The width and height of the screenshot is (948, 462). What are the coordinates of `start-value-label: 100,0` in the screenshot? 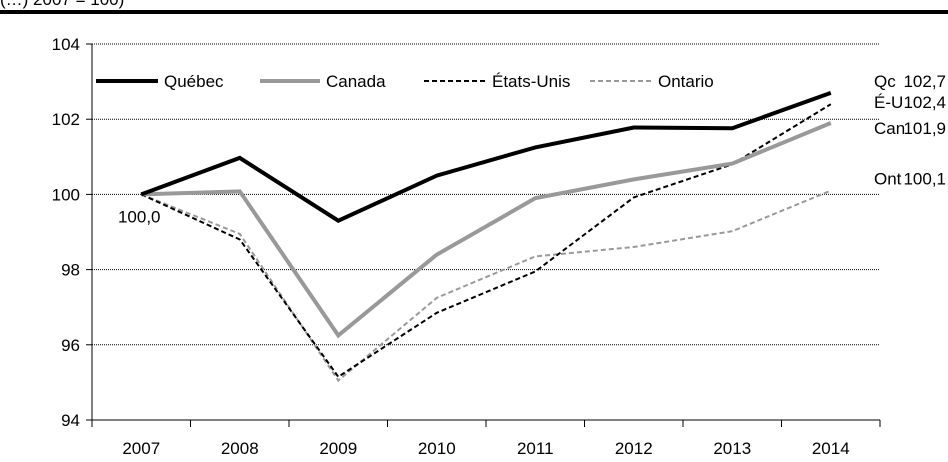 It's located at (139, 216).